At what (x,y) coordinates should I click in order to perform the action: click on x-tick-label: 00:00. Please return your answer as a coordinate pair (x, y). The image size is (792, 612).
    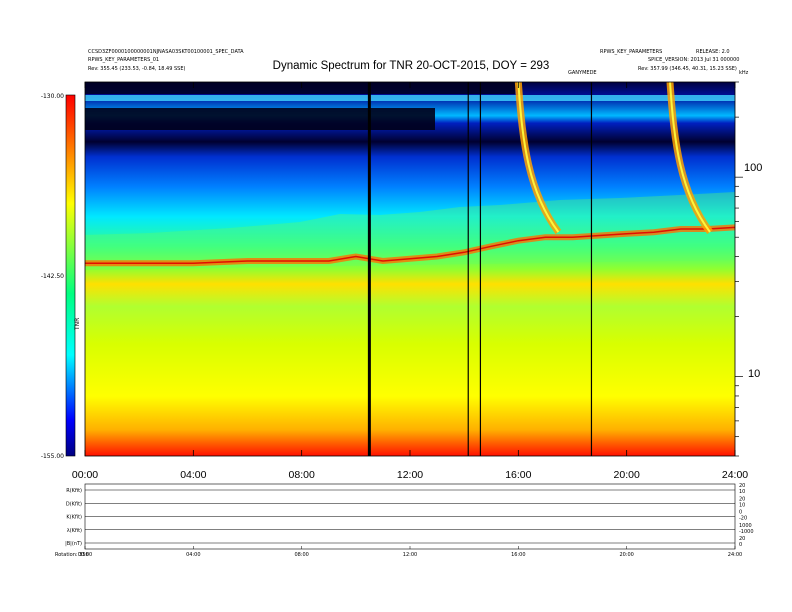
    Looking at the image, I should click on (85, 475).